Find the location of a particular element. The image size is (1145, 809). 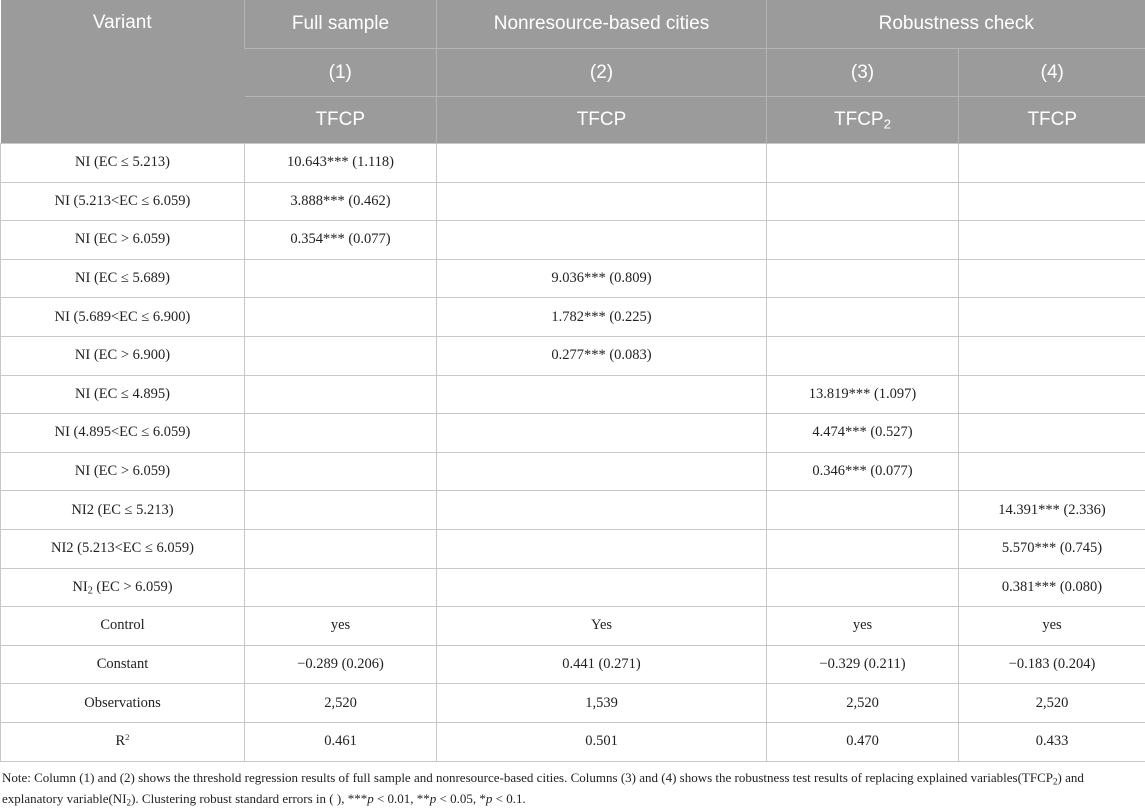

row-label: NI (EC ≤ 5.689) is located at coordinates (123, 278).